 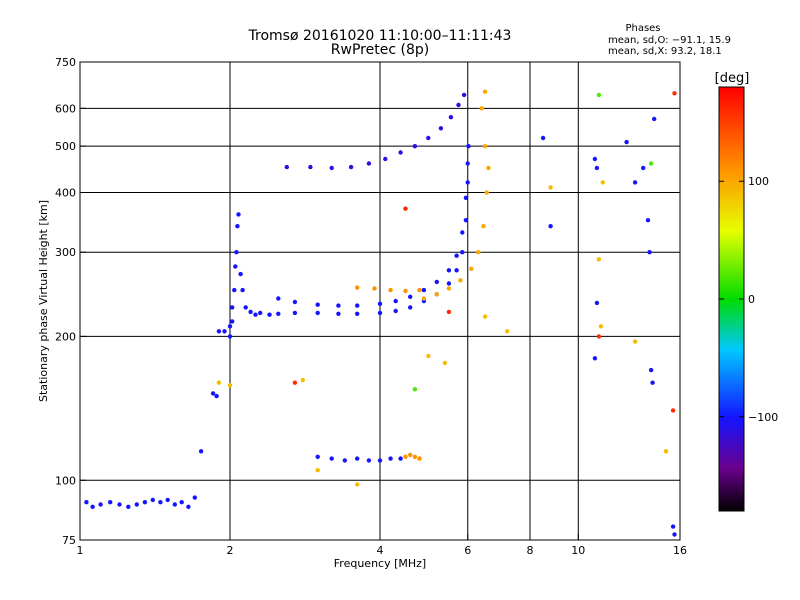 I want to click on stats-title: Phases, so click(x=642, y=28).